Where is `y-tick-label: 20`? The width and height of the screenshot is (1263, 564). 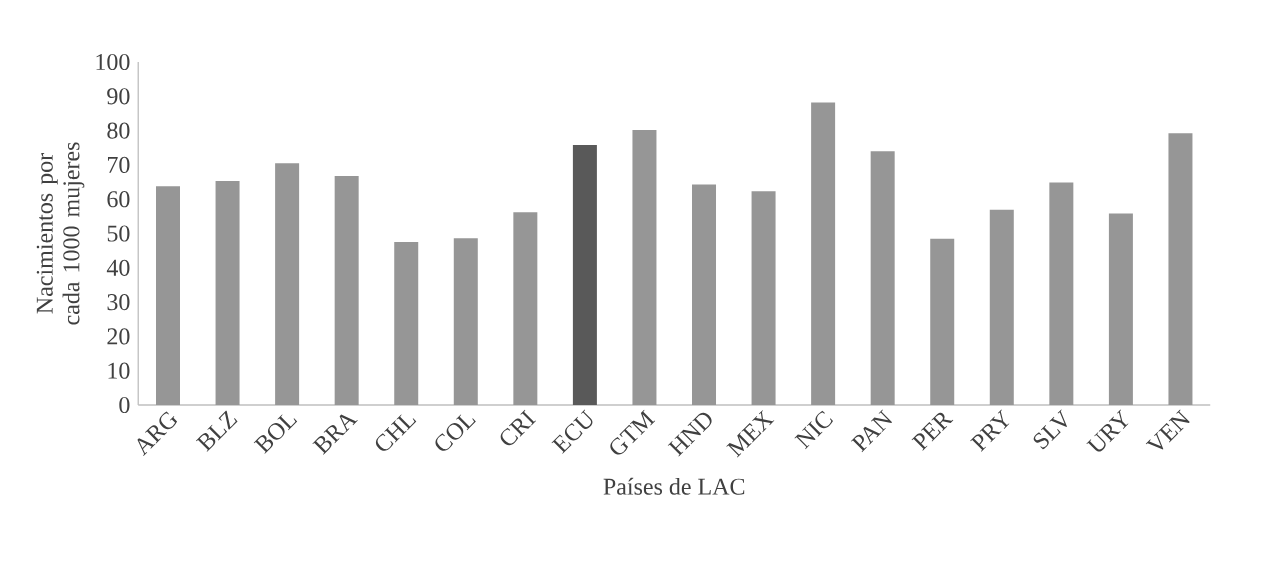
y-tick-label: 20 is located at coordinates (118, 336).